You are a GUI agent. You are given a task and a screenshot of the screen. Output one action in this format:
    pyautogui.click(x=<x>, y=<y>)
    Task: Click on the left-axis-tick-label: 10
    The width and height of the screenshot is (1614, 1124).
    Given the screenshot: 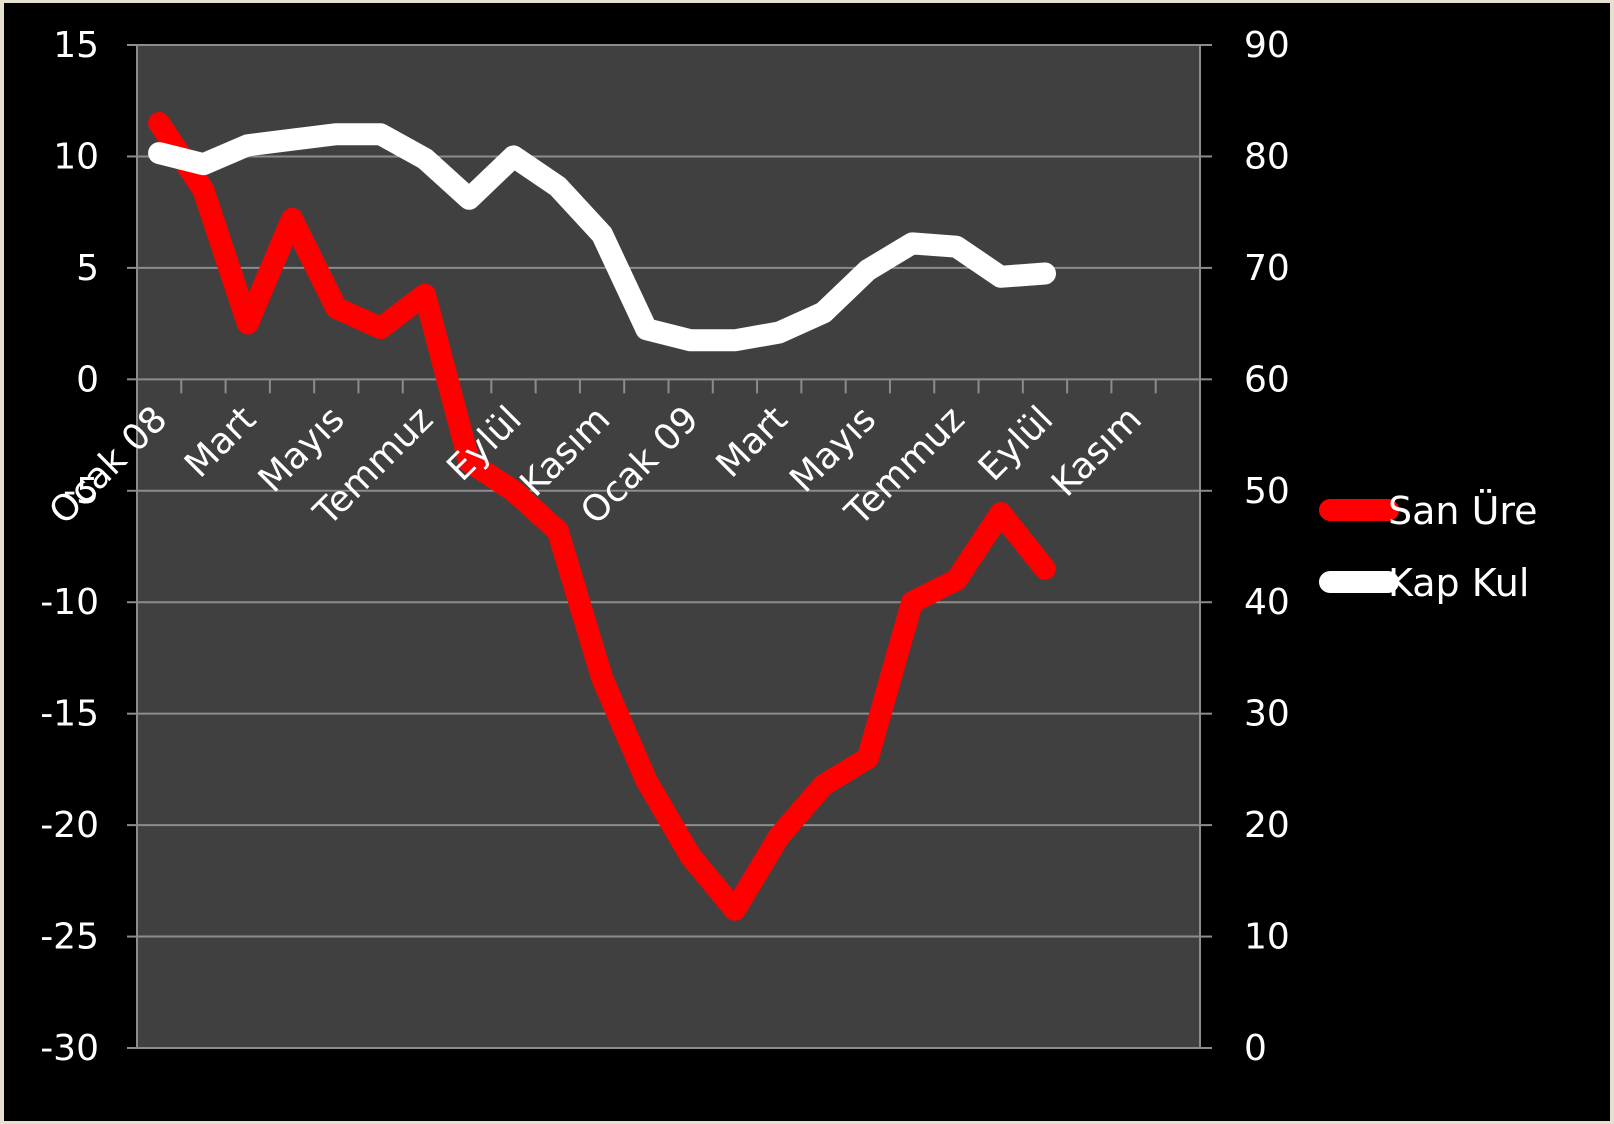 What is the action you would take?
    pyautogui.click(x=76, y=156)
    